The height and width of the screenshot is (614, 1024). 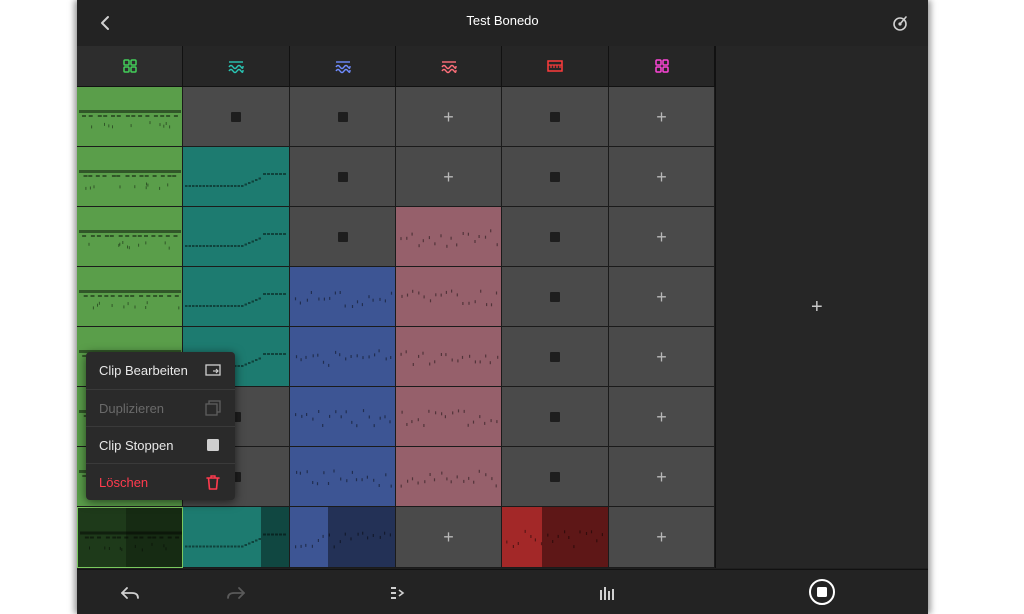 I want to click on menu-item-label: Clip Stoppen, so click(x=136, y=445).